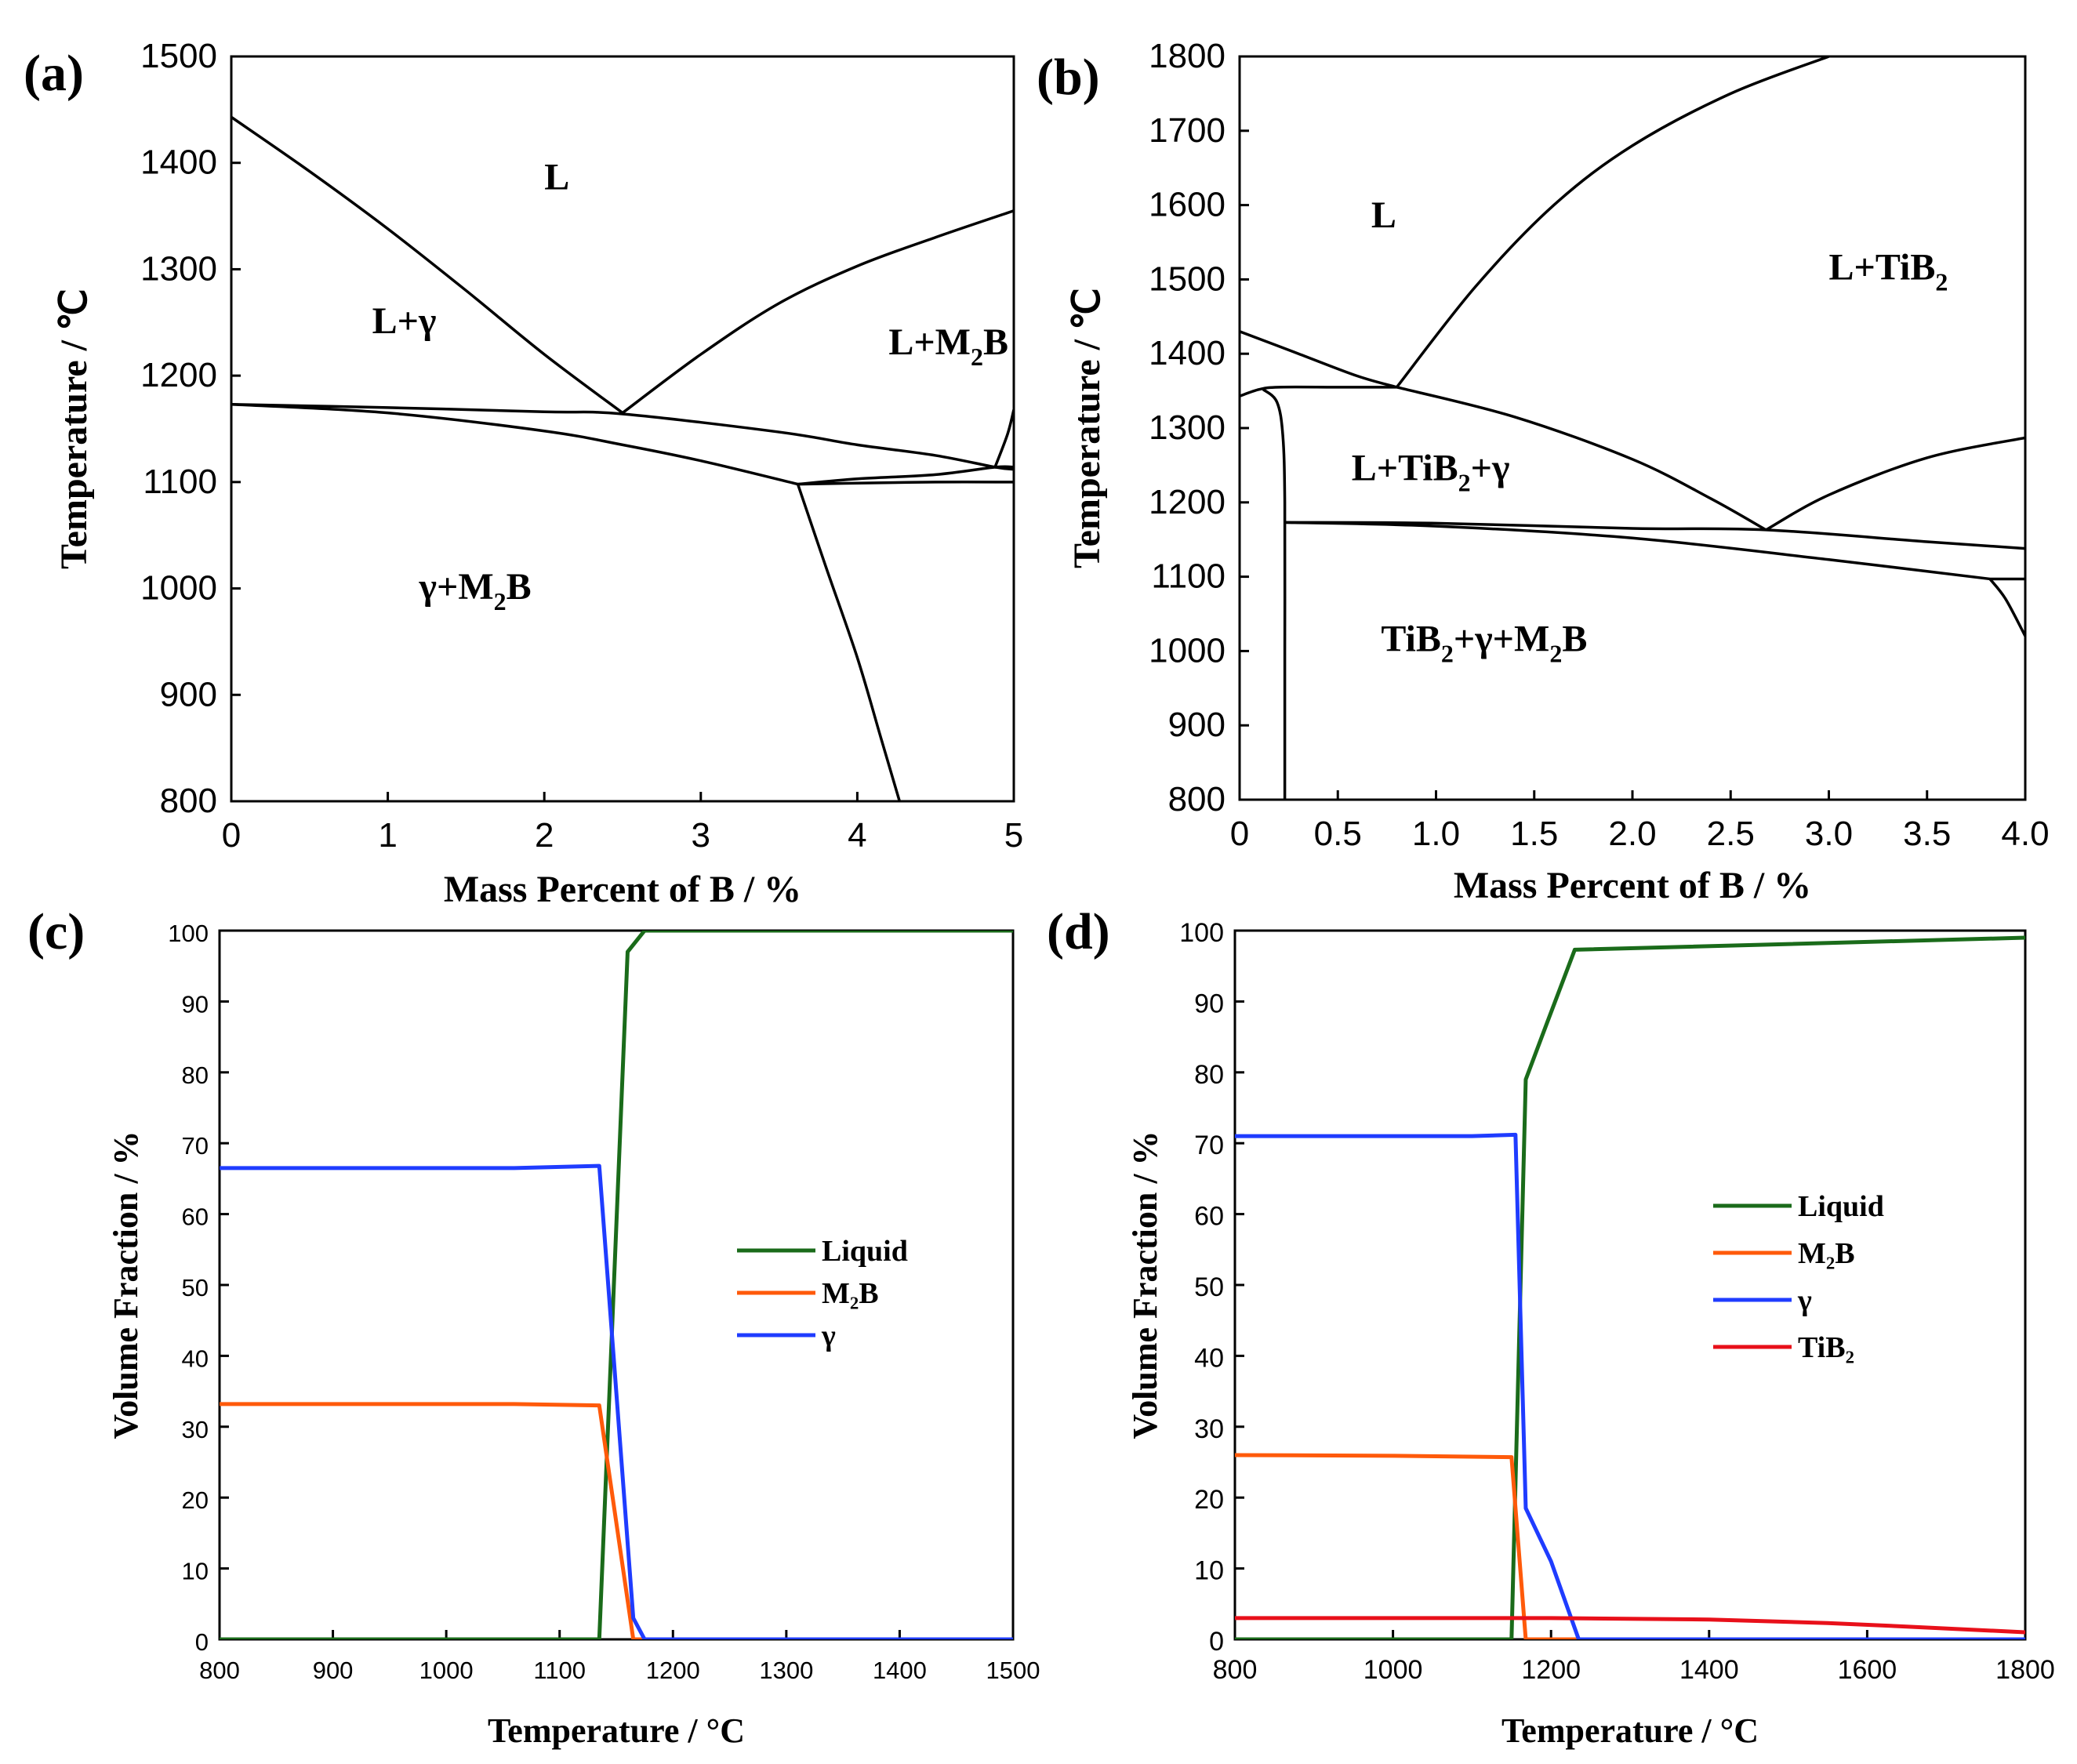 This screenshot has height=1764, width=2077. I want to click on y-tick-label: 900, so click(188, 694).